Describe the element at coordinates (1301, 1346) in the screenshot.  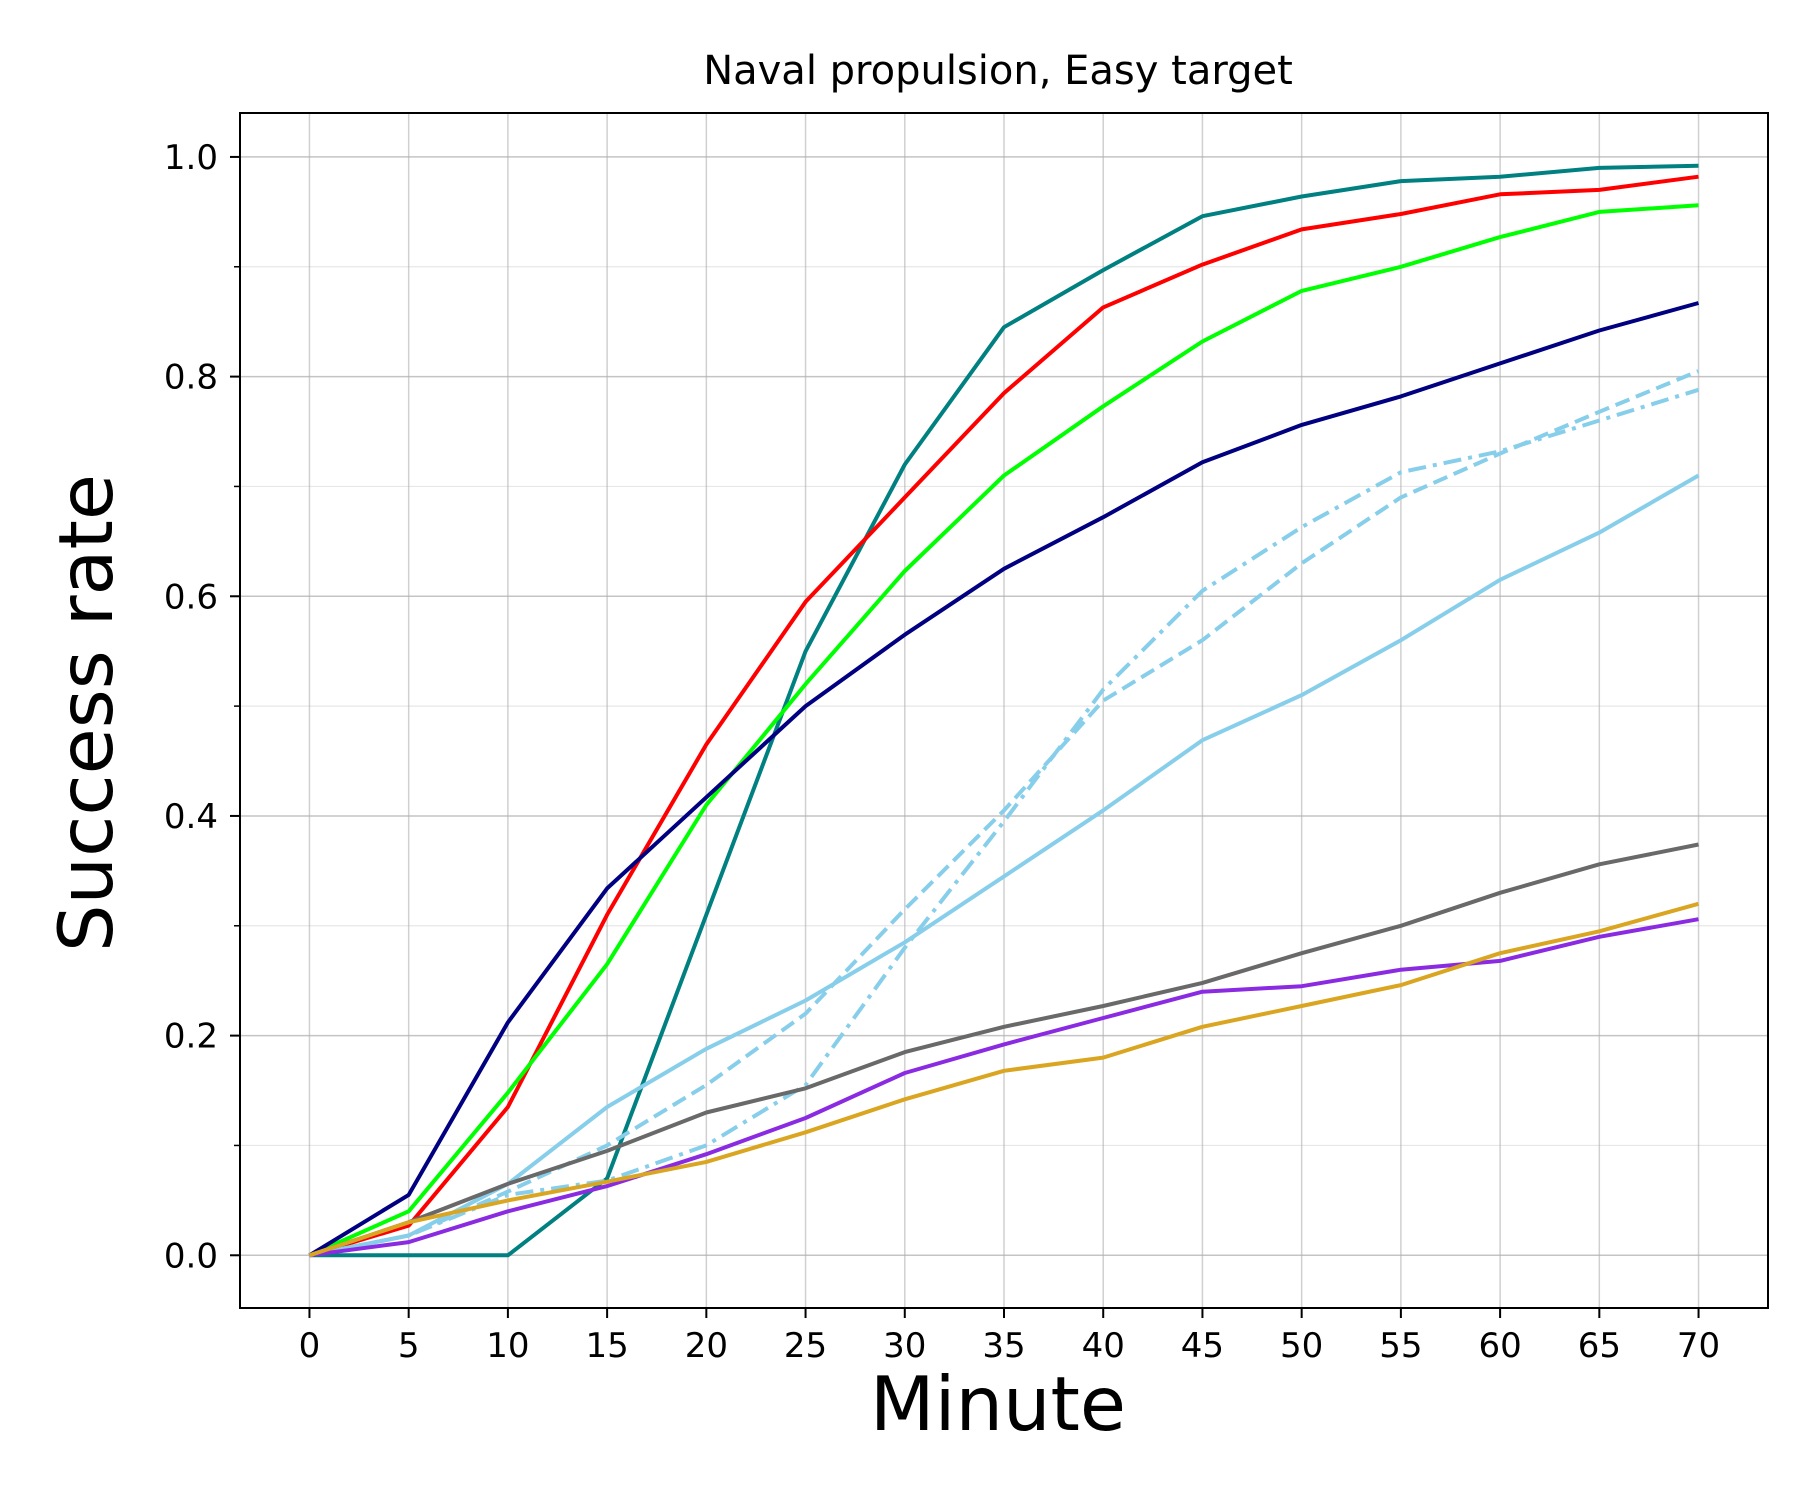
I see `x-tick-label: 50` at that location.